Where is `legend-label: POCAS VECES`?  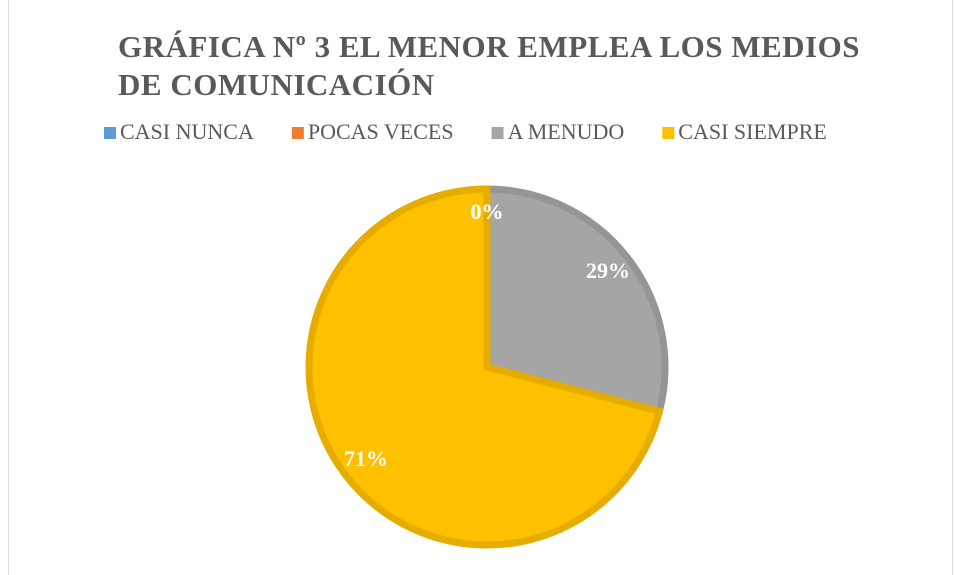 legend-label: POCAS VECES is located at coordinates (381, 131).